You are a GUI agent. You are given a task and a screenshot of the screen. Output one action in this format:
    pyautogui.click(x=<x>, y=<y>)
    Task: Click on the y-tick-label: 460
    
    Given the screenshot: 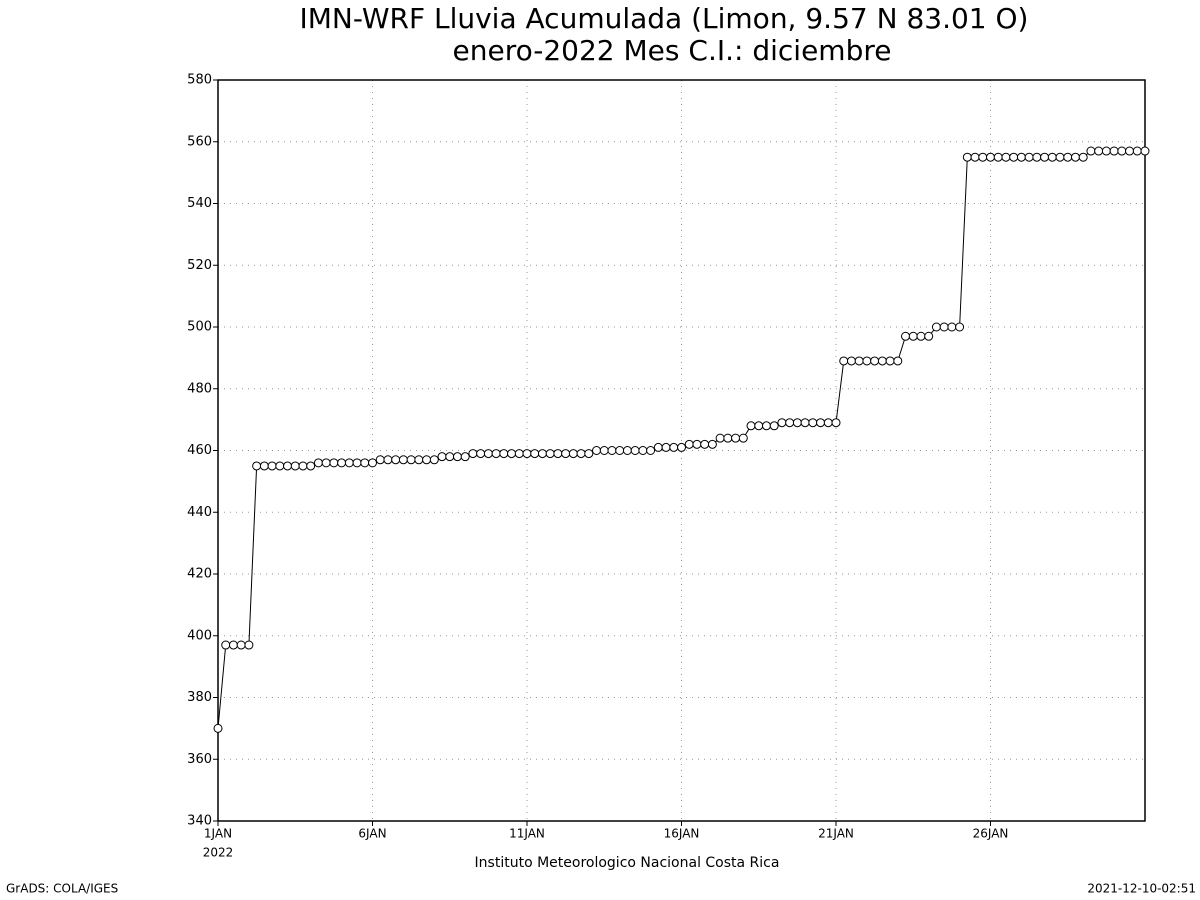 What is the action you would take?
    pyautogui.click(x=199, y=450)
    